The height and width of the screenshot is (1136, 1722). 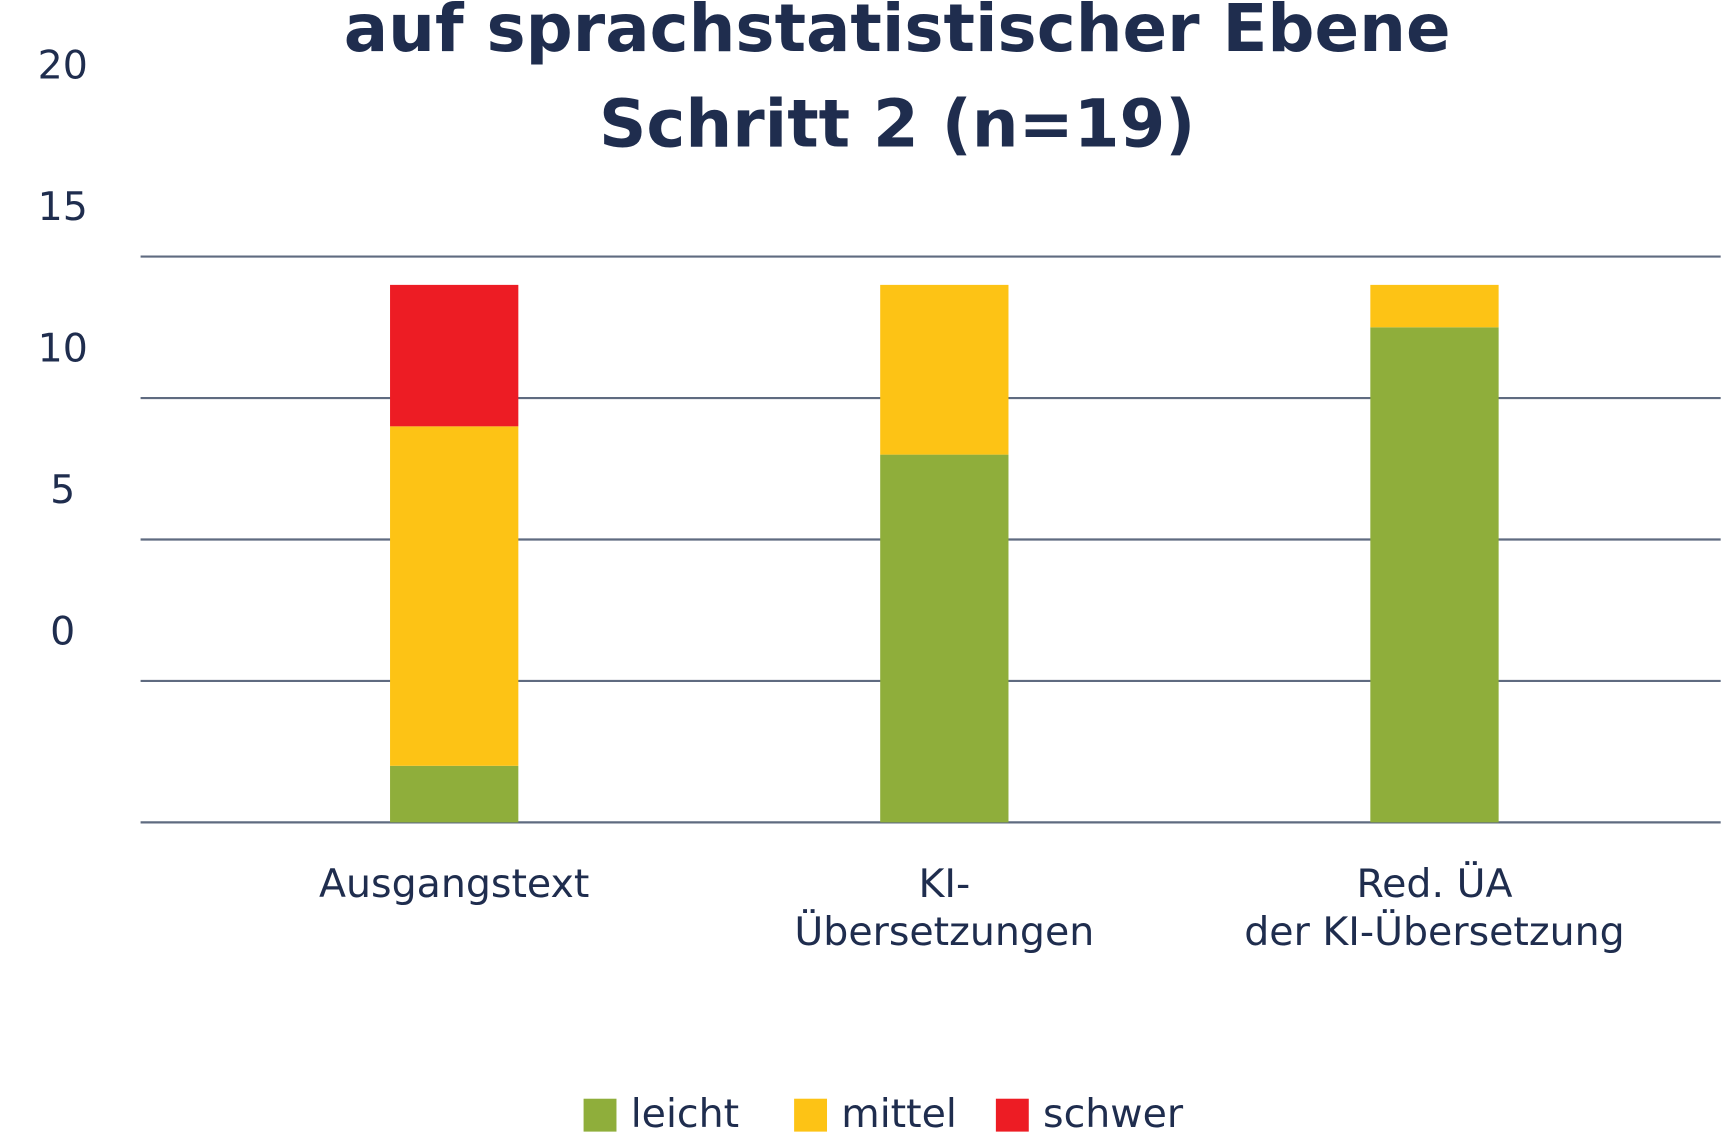 What do you see at coordinates (62, 631) in the screenshot?
I see `y-tick-label: 0` at bounding box center [62, 631].